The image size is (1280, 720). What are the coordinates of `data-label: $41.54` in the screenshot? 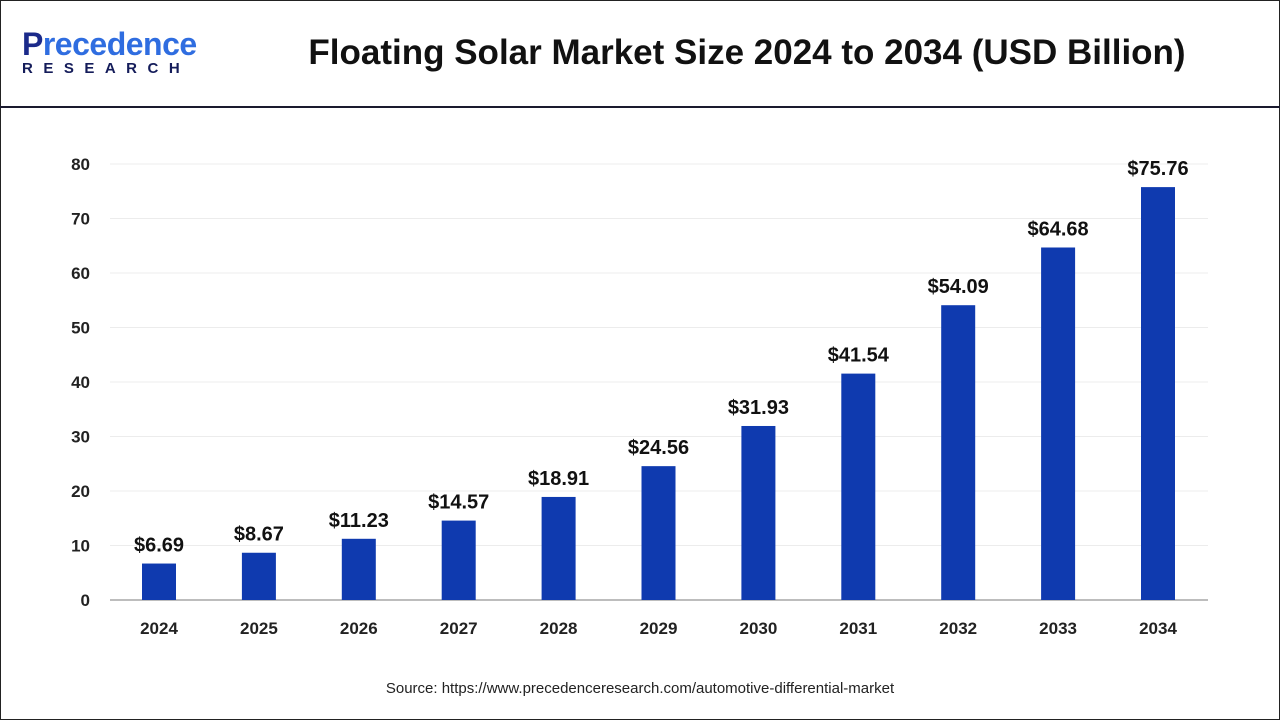 It's located at (859, 356).